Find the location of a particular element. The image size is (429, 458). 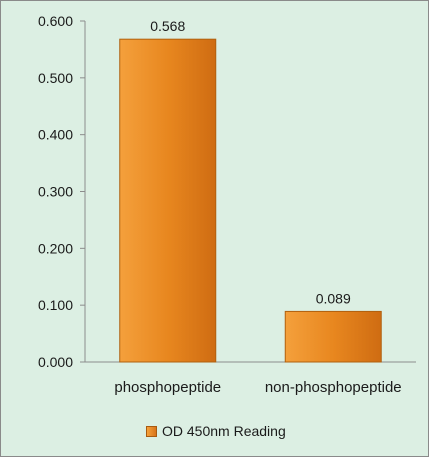

y-tick-label: 0.000 is located at coordinates (55, 362).